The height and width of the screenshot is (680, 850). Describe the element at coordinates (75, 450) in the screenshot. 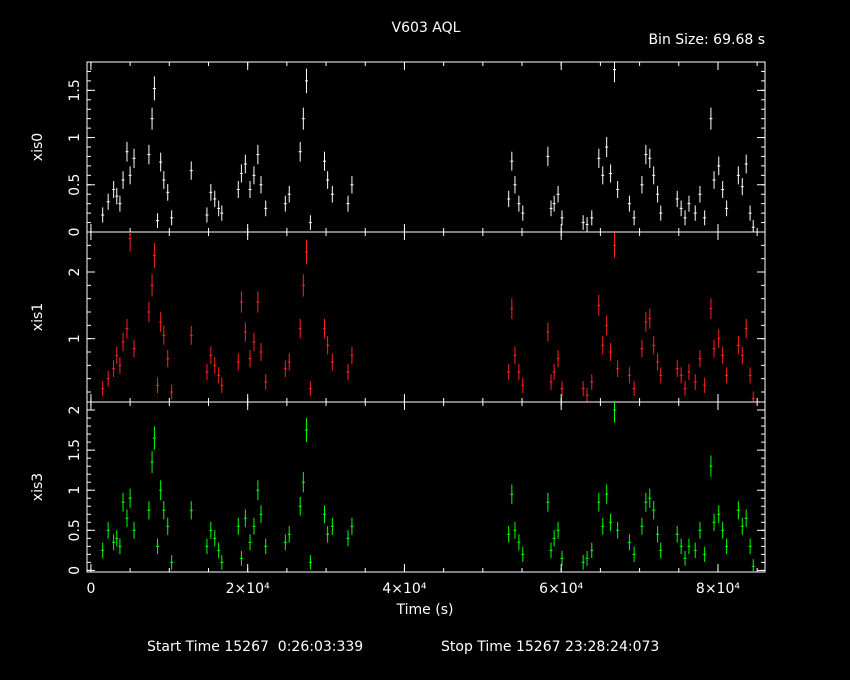

I see `y-tick-label: 1.5` at that location.